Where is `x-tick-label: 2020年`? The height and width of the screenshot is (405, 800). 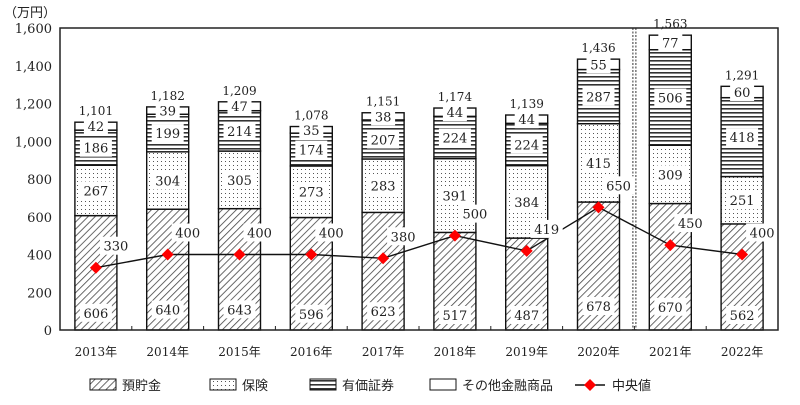 x-tick-label: 2020年 is located at coordinates (598, 352).